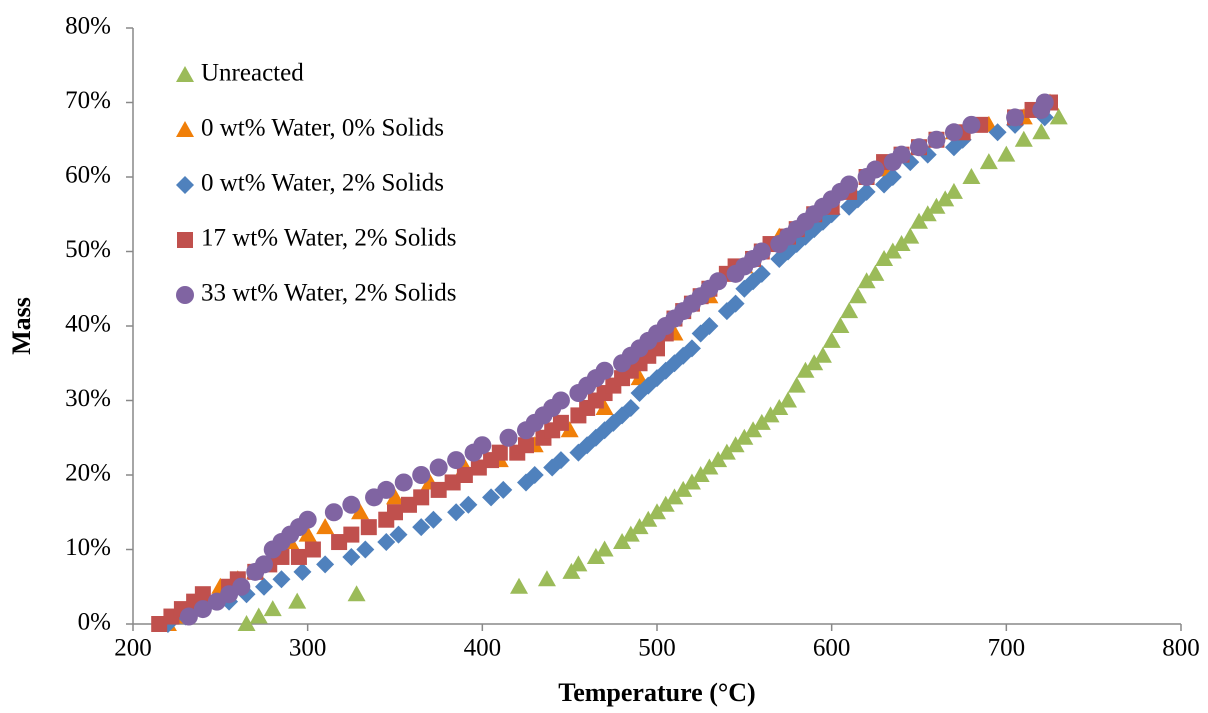 This screenshot has height=713, width=1208. I want to click on legend-label: 33 wt% Water, 2% Solids, so click(329, 293).